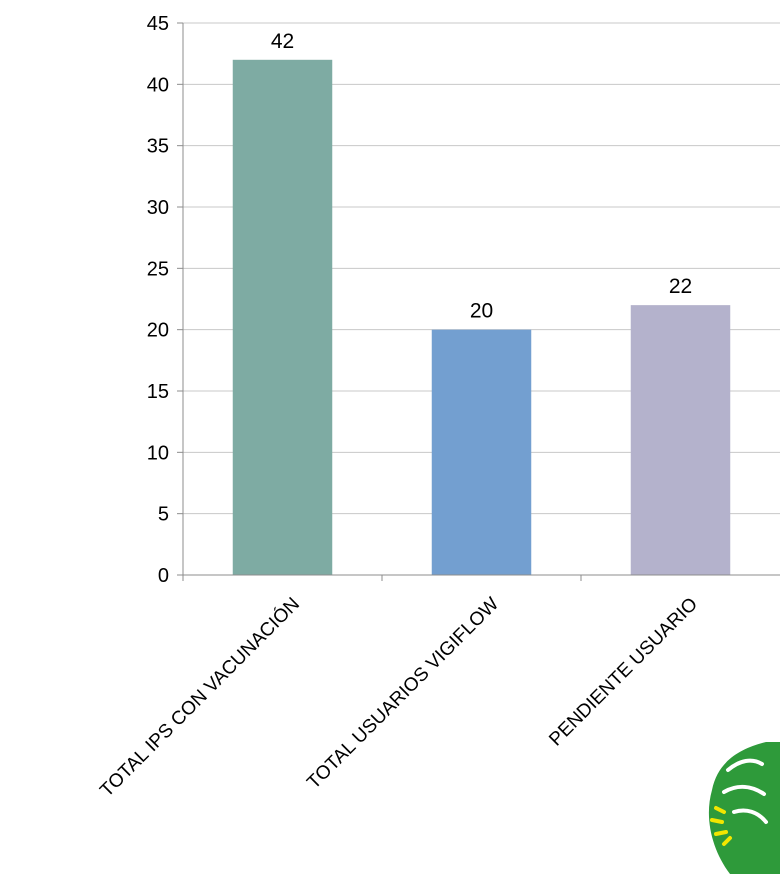 The image size is (780, 874). Describe the element at coordinates (158, 85) in the screenshot. I see `y-tick-label: 40` at that location.